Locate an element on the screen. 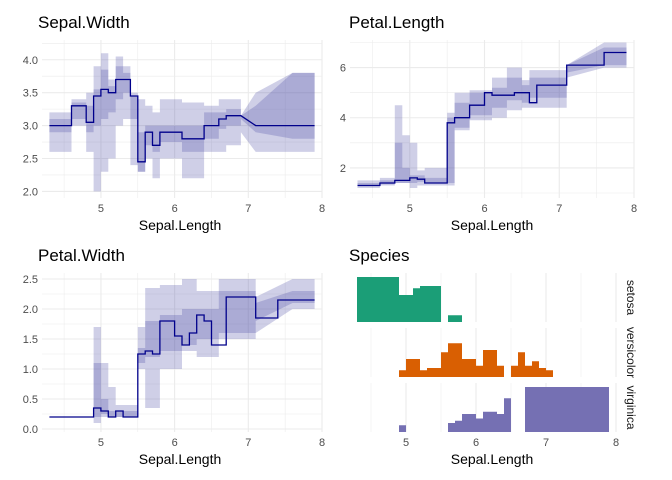  y-tick-label: 0.5 is located at coordinates (30, 400).